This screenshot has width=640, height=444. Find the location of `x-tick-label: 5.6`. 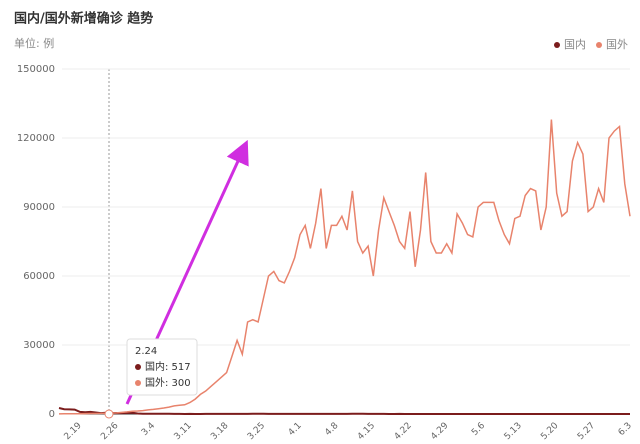

x-tick-label: 5.6 is located at coordinates (478, 429).